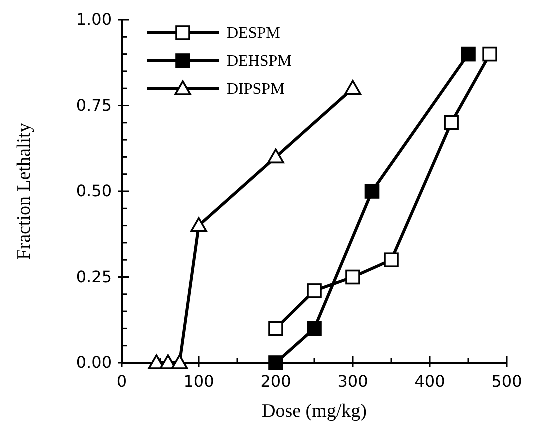  Describe the element at coordinates (94, 362) in the screenshot. I see `y-tick-label: 0.00` at that location.